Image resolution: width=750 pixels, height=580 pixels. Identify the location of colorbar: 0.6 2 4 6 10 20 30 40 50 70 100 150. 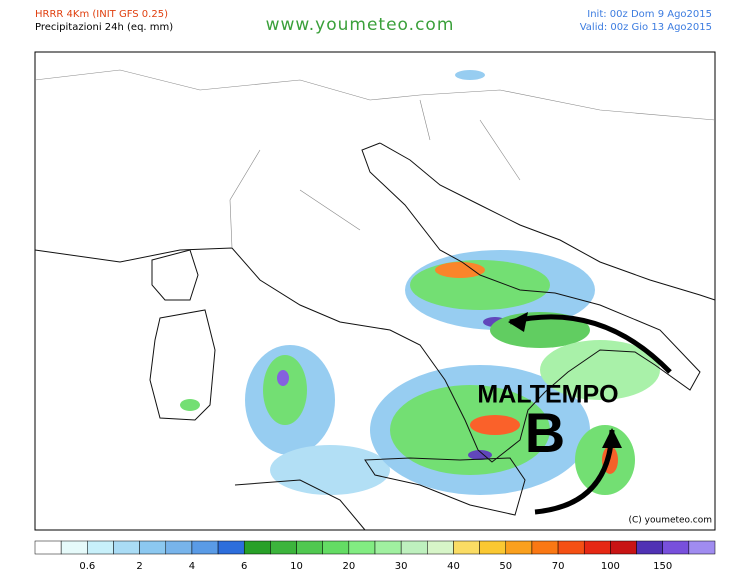
(375, 556).